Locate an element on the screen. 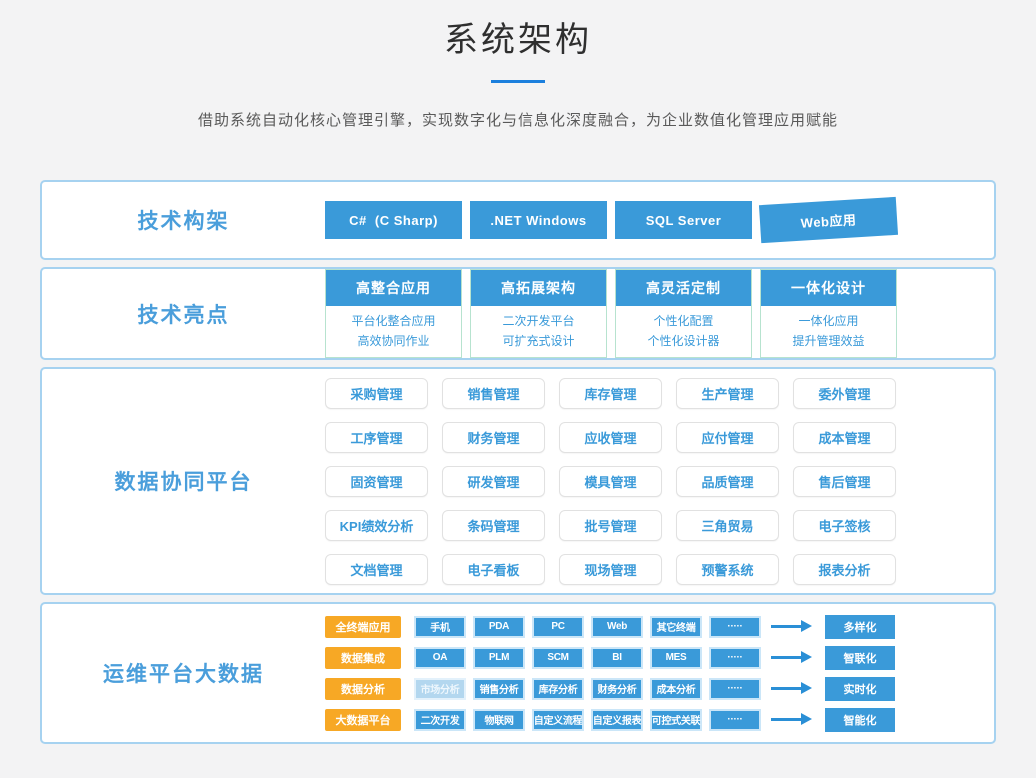 The image size is (1036, 778). module-btn: 生产管理 is located at coordinates (727, 393).